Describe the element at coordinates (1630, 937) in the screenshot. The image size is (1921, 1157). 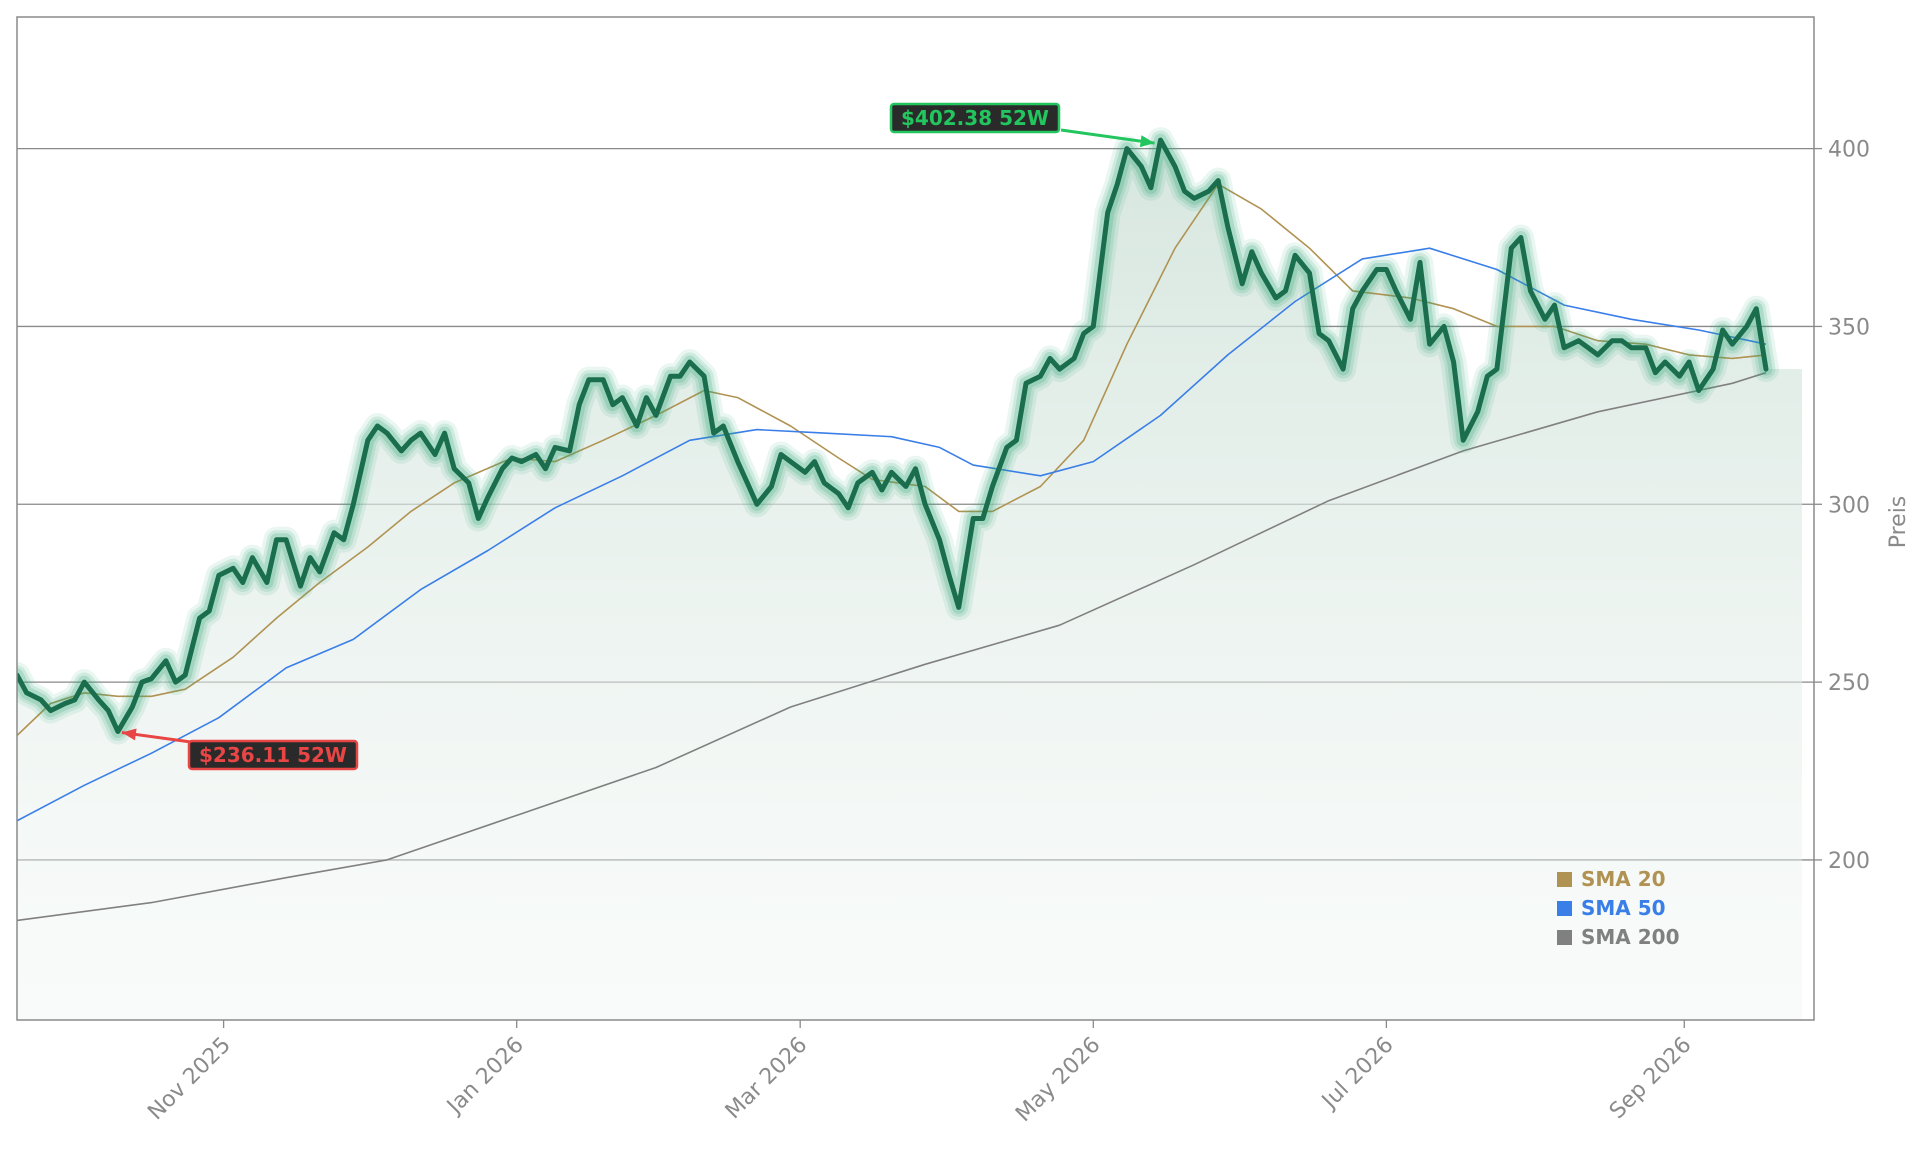
I see `legend-label-sma200: SMA 200` at that location.